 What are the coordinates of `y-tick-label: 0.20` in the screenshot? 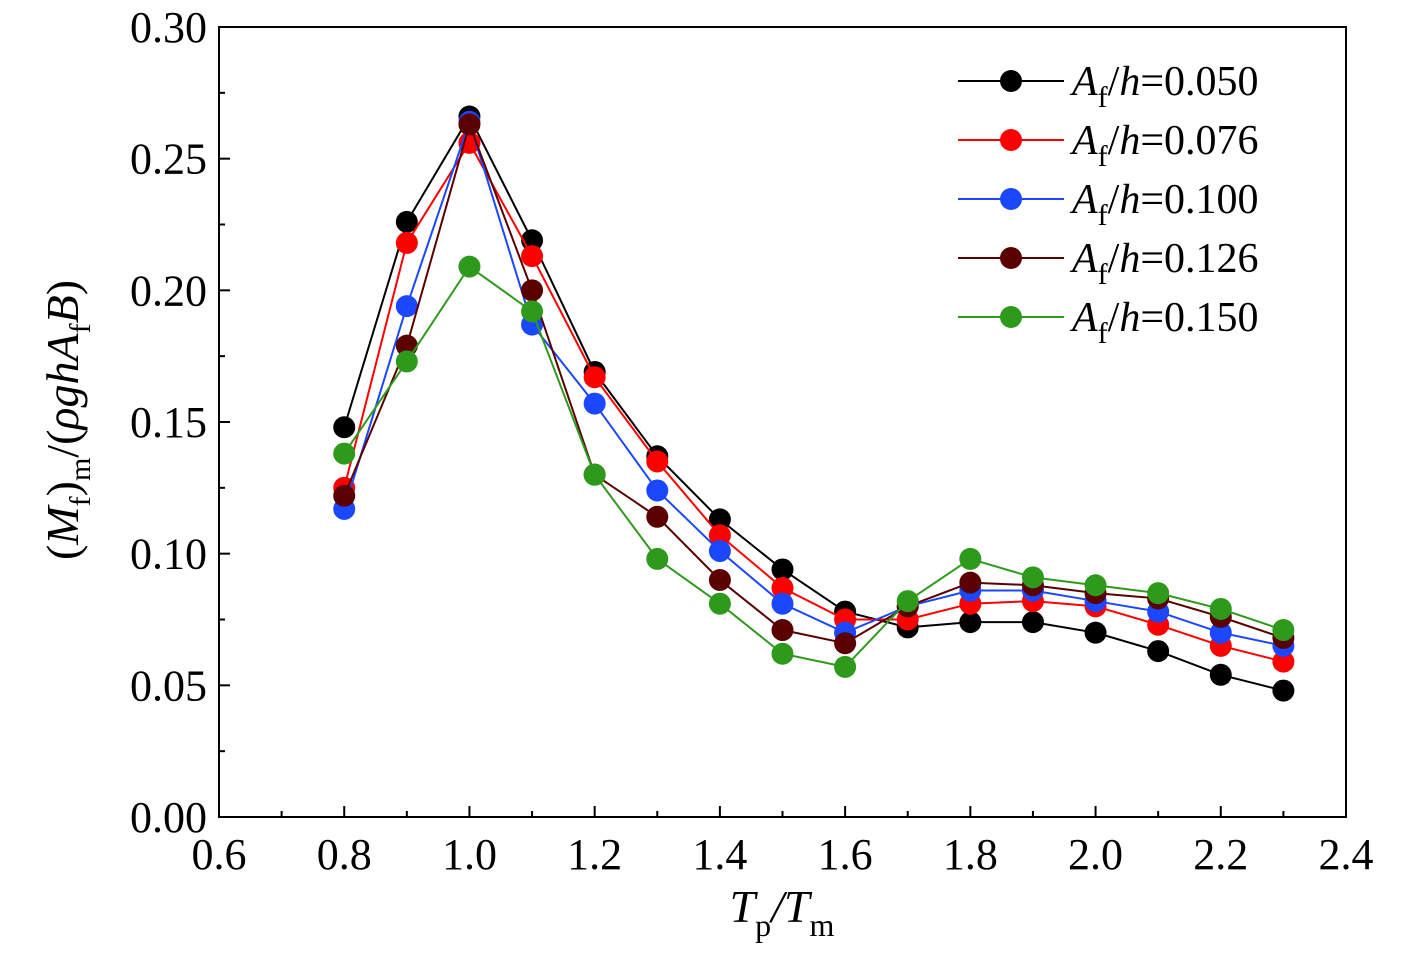 It's located at (168, 290).